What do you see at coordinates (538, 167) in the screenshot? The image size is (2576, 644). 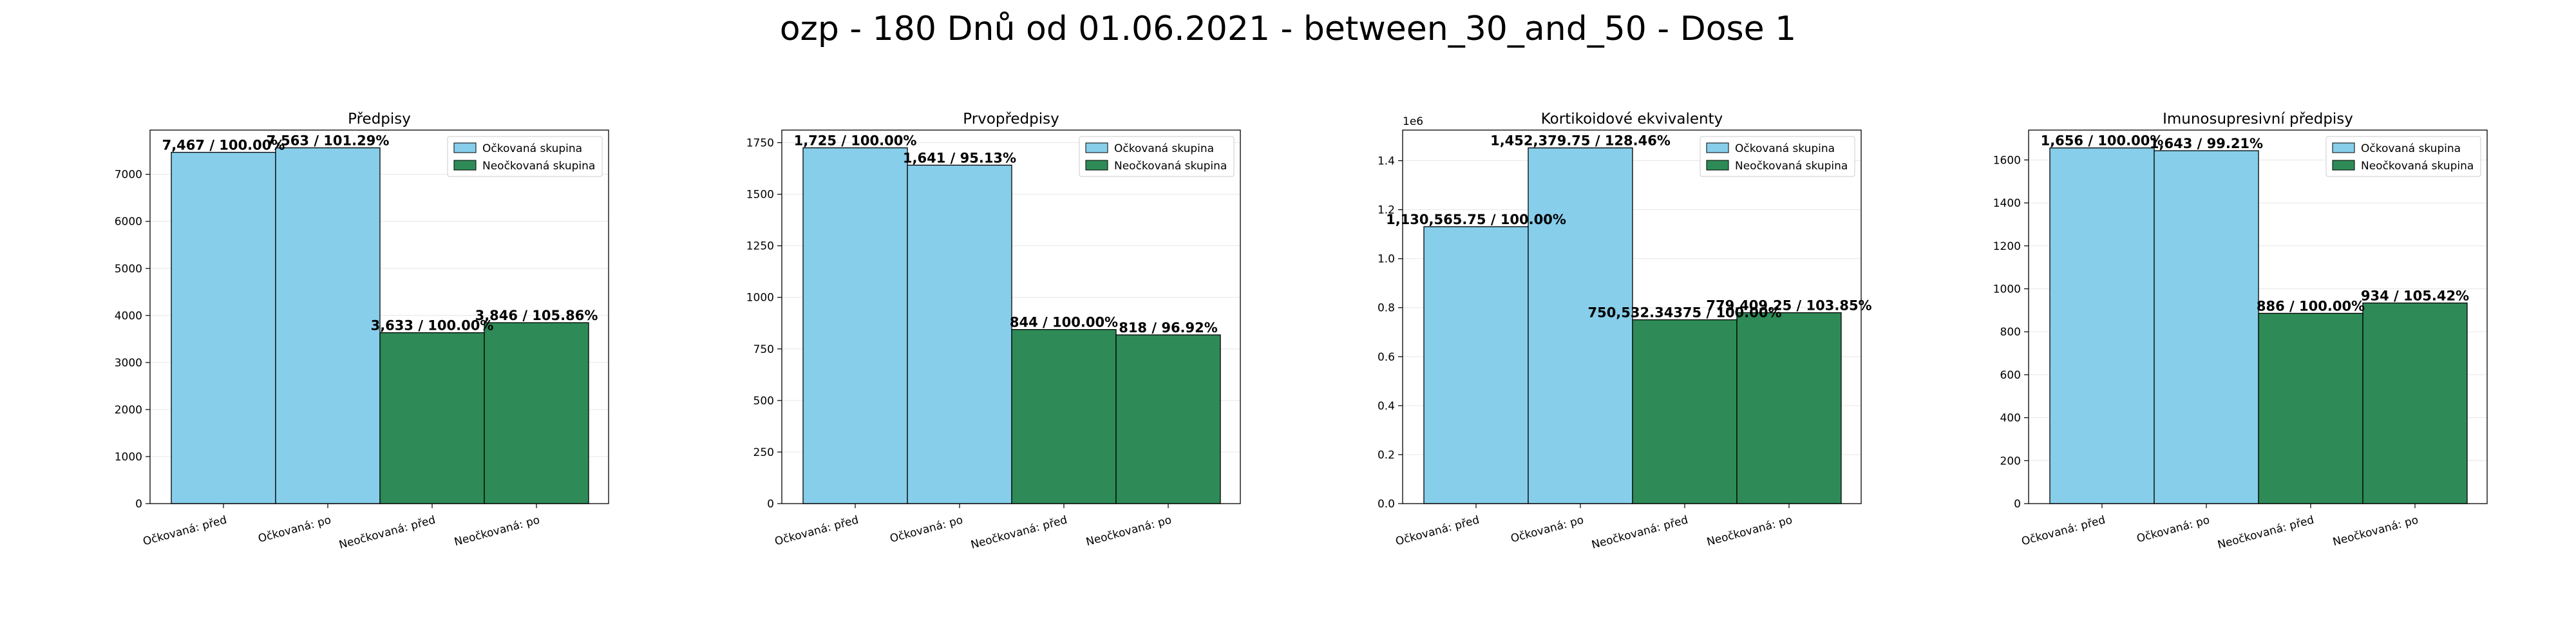 I see `chart-1-legend-label-2: Neočkovaná skupina` at bounding box center [538, 167].